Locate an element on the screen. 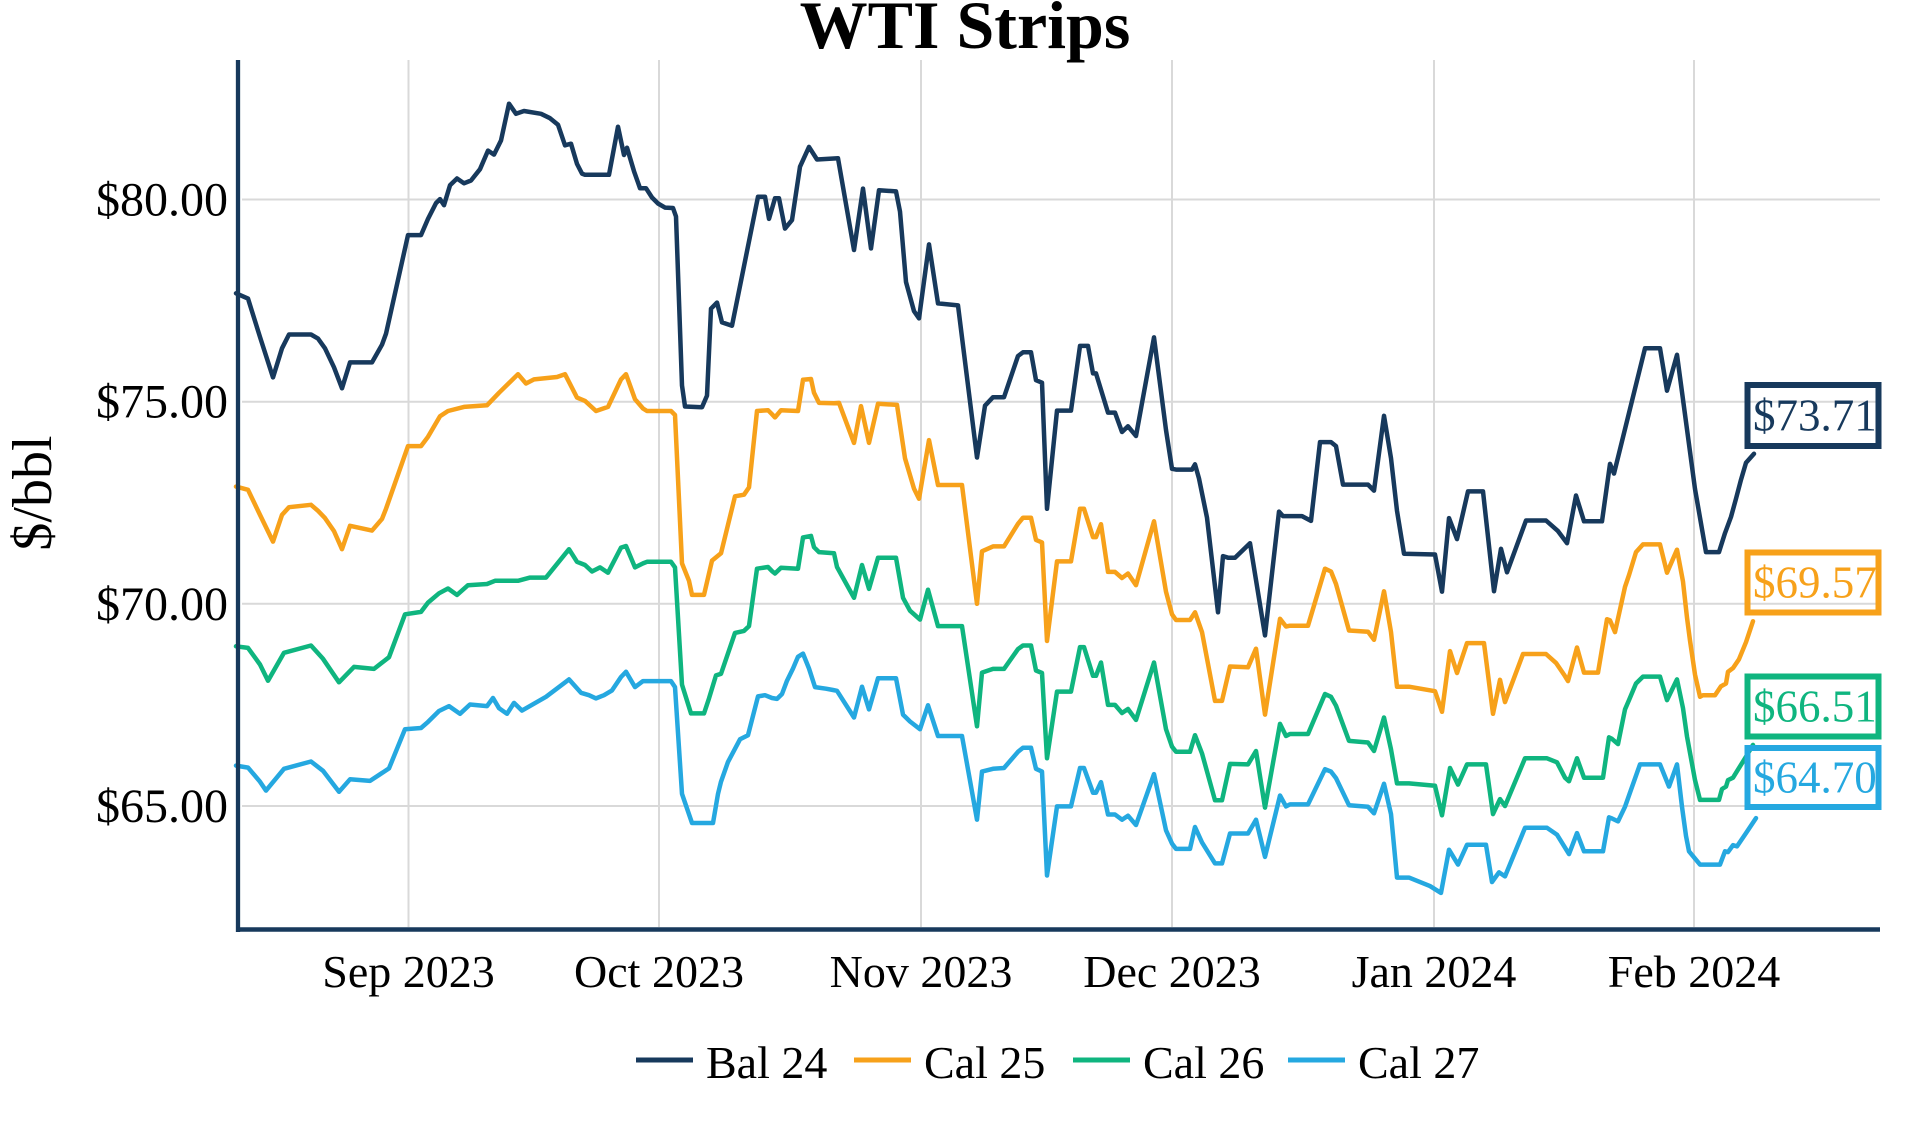 The height and width of the screenshot is (1133, 1920). svg-text: WTI Strips is located at coordinates (965, 31).